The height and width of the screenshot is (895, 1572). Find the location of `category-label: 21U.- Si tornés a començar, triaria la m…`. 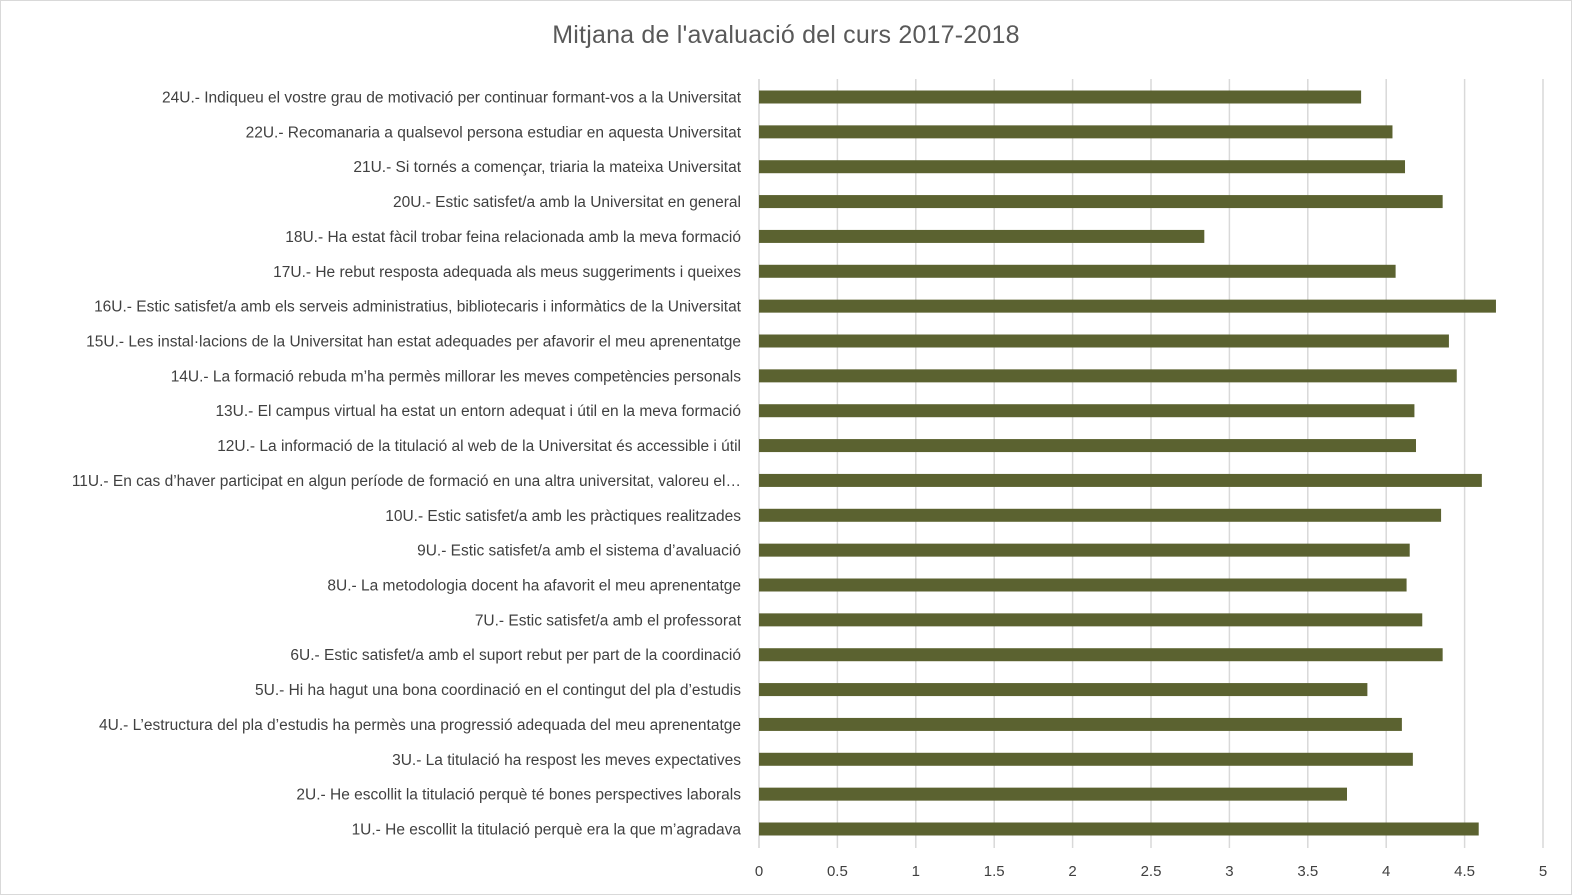

category-label: 21U.- Si tornés a començar, triaria la m… is located at coordinates (547, 167).